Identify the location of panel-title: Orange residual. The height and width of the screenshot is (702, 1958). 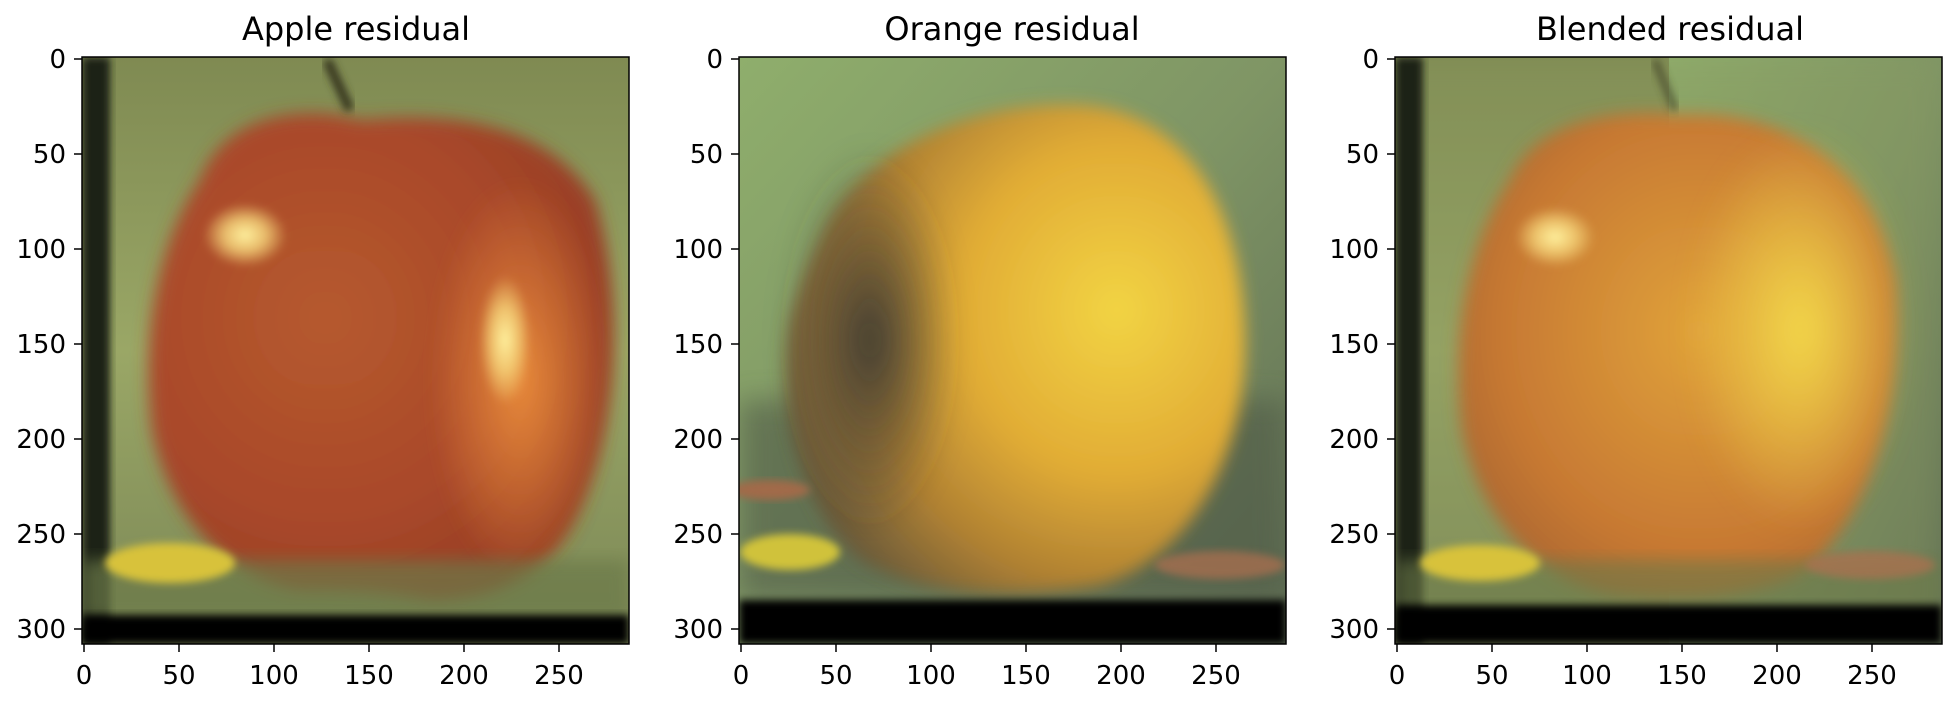
(1011, 29).